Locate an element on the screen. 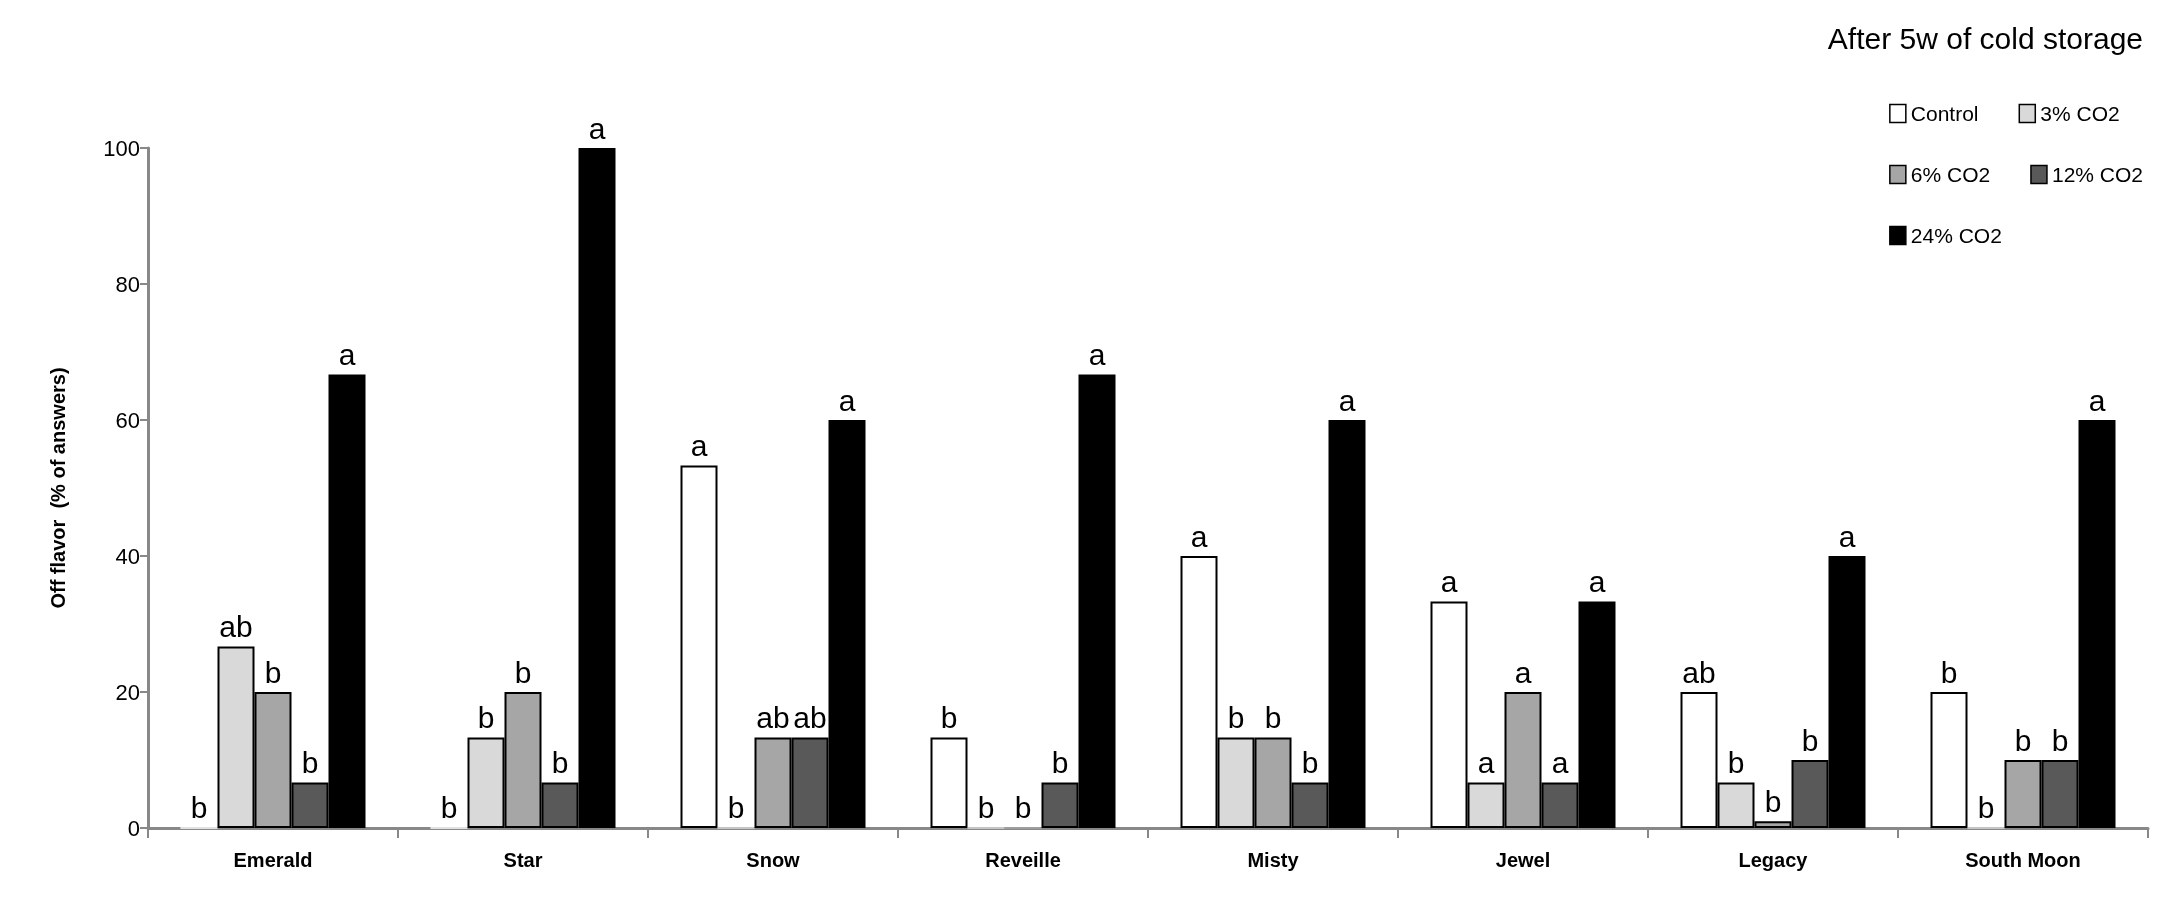 The image size is (2182, 916). legend-label: 3% CO2 is located at coordinates (2080, 113).